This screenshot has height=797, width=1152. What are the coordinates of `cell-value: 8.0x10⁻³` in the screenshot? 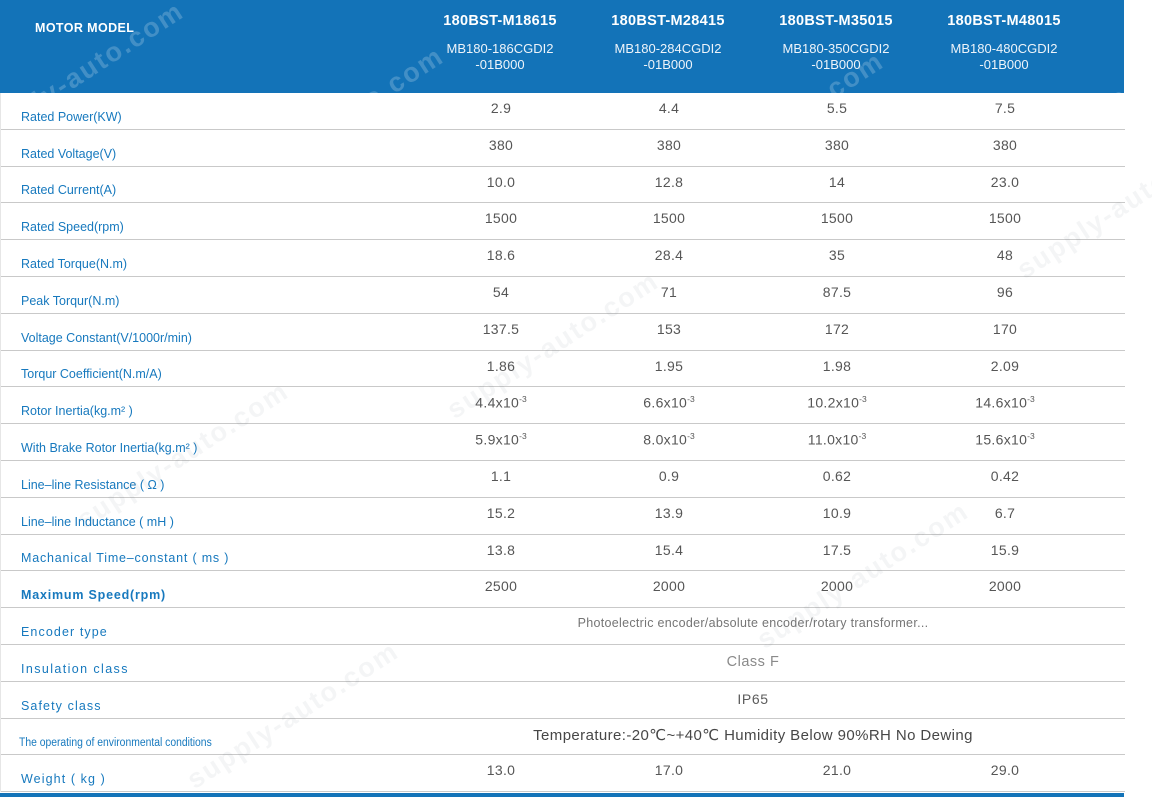 It's located at (669, 439).